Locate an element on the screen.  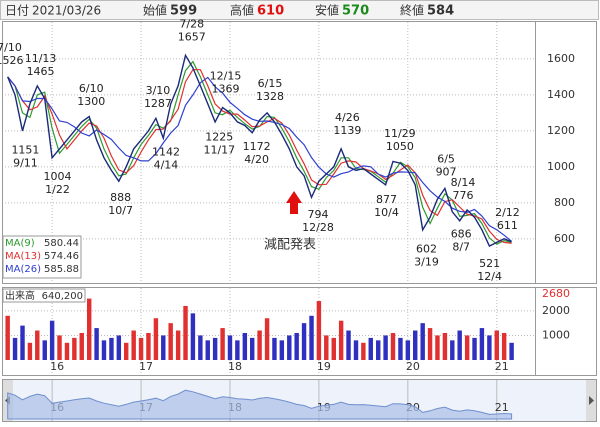
annotation-value: 776 is located at coordinates (462, 195).